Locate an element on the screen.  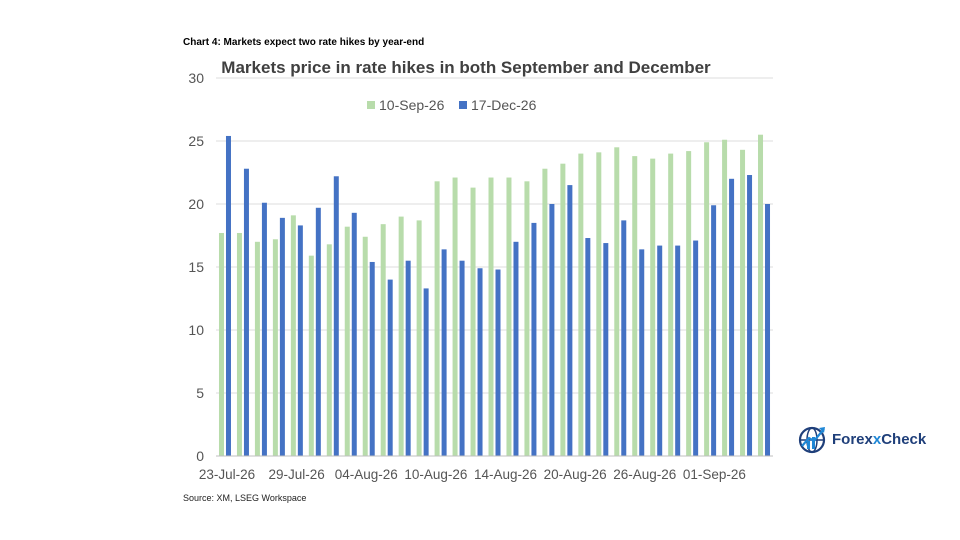
legend-item: 17-Dec-26 is located at coordinates (498, 105).